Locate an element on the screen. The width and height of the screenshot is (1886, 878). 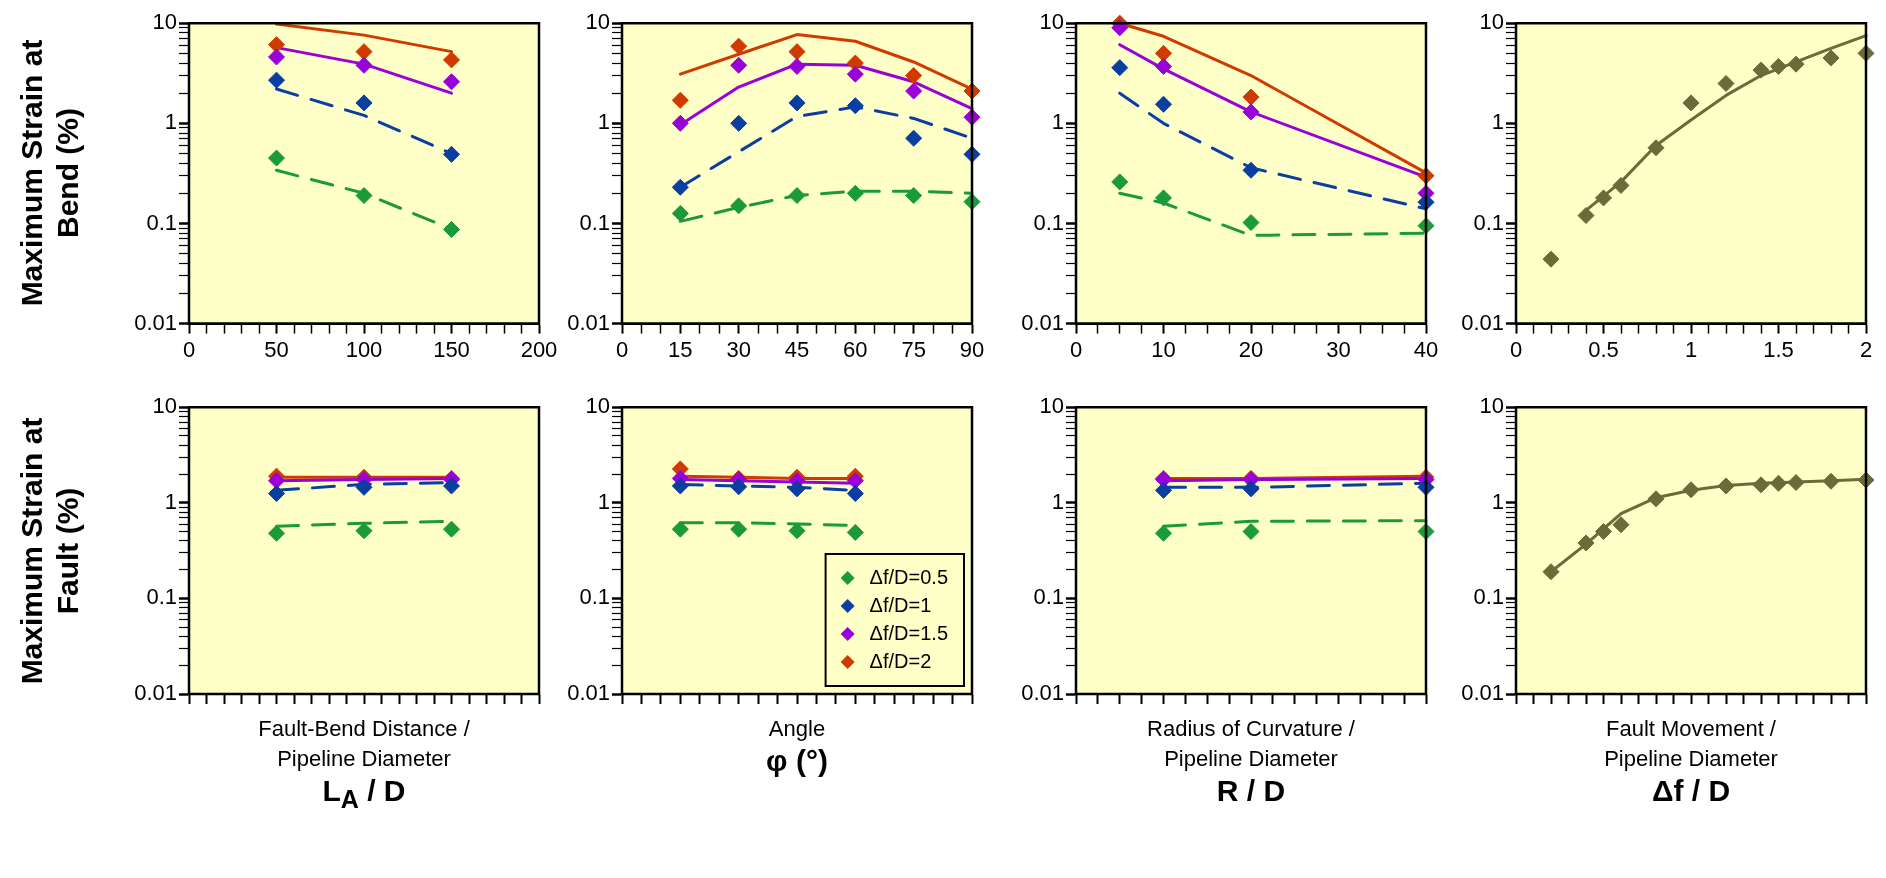
y-axis-title: Maximum Strain at Fault (%) is located at coordinates (49, 551).